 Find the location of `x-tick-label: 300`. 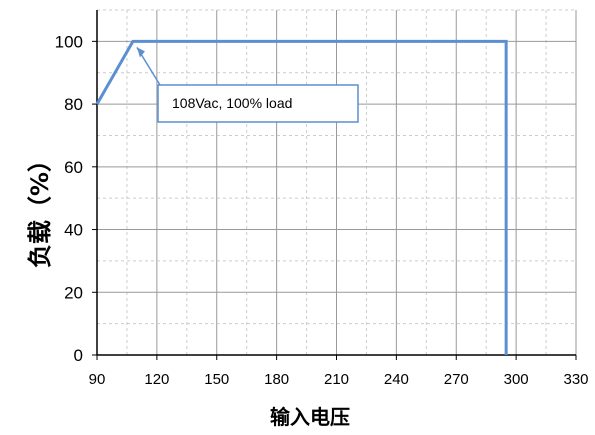

x-tick-label: 300 is located at coordinates (516, 379).